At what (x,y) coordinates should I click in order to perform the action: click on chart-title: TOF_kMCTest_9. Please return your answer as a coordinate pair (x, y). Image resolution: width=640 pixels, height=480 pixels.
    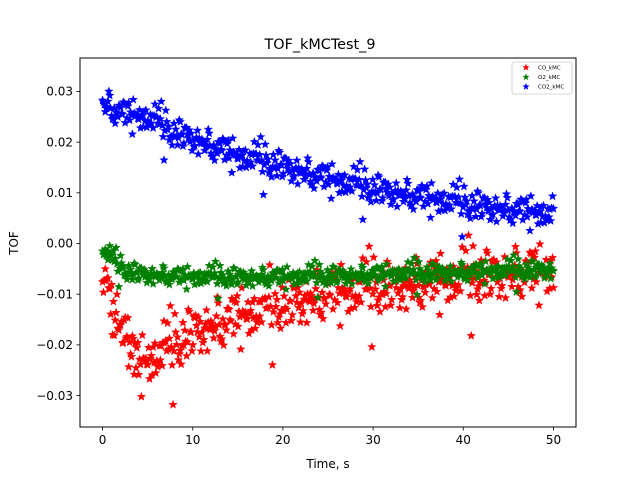
    Looking at the image, I should click on (319, 45).